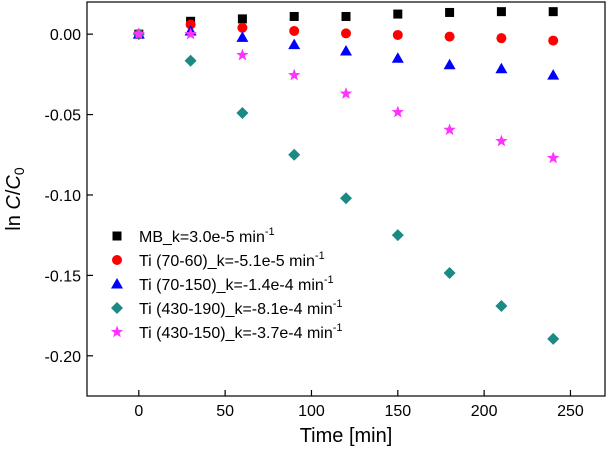  What do you see at coordinates (63, 196) in the screenshot?
I see `y-tick-label: -0.10` at bounding box center [63, 196].